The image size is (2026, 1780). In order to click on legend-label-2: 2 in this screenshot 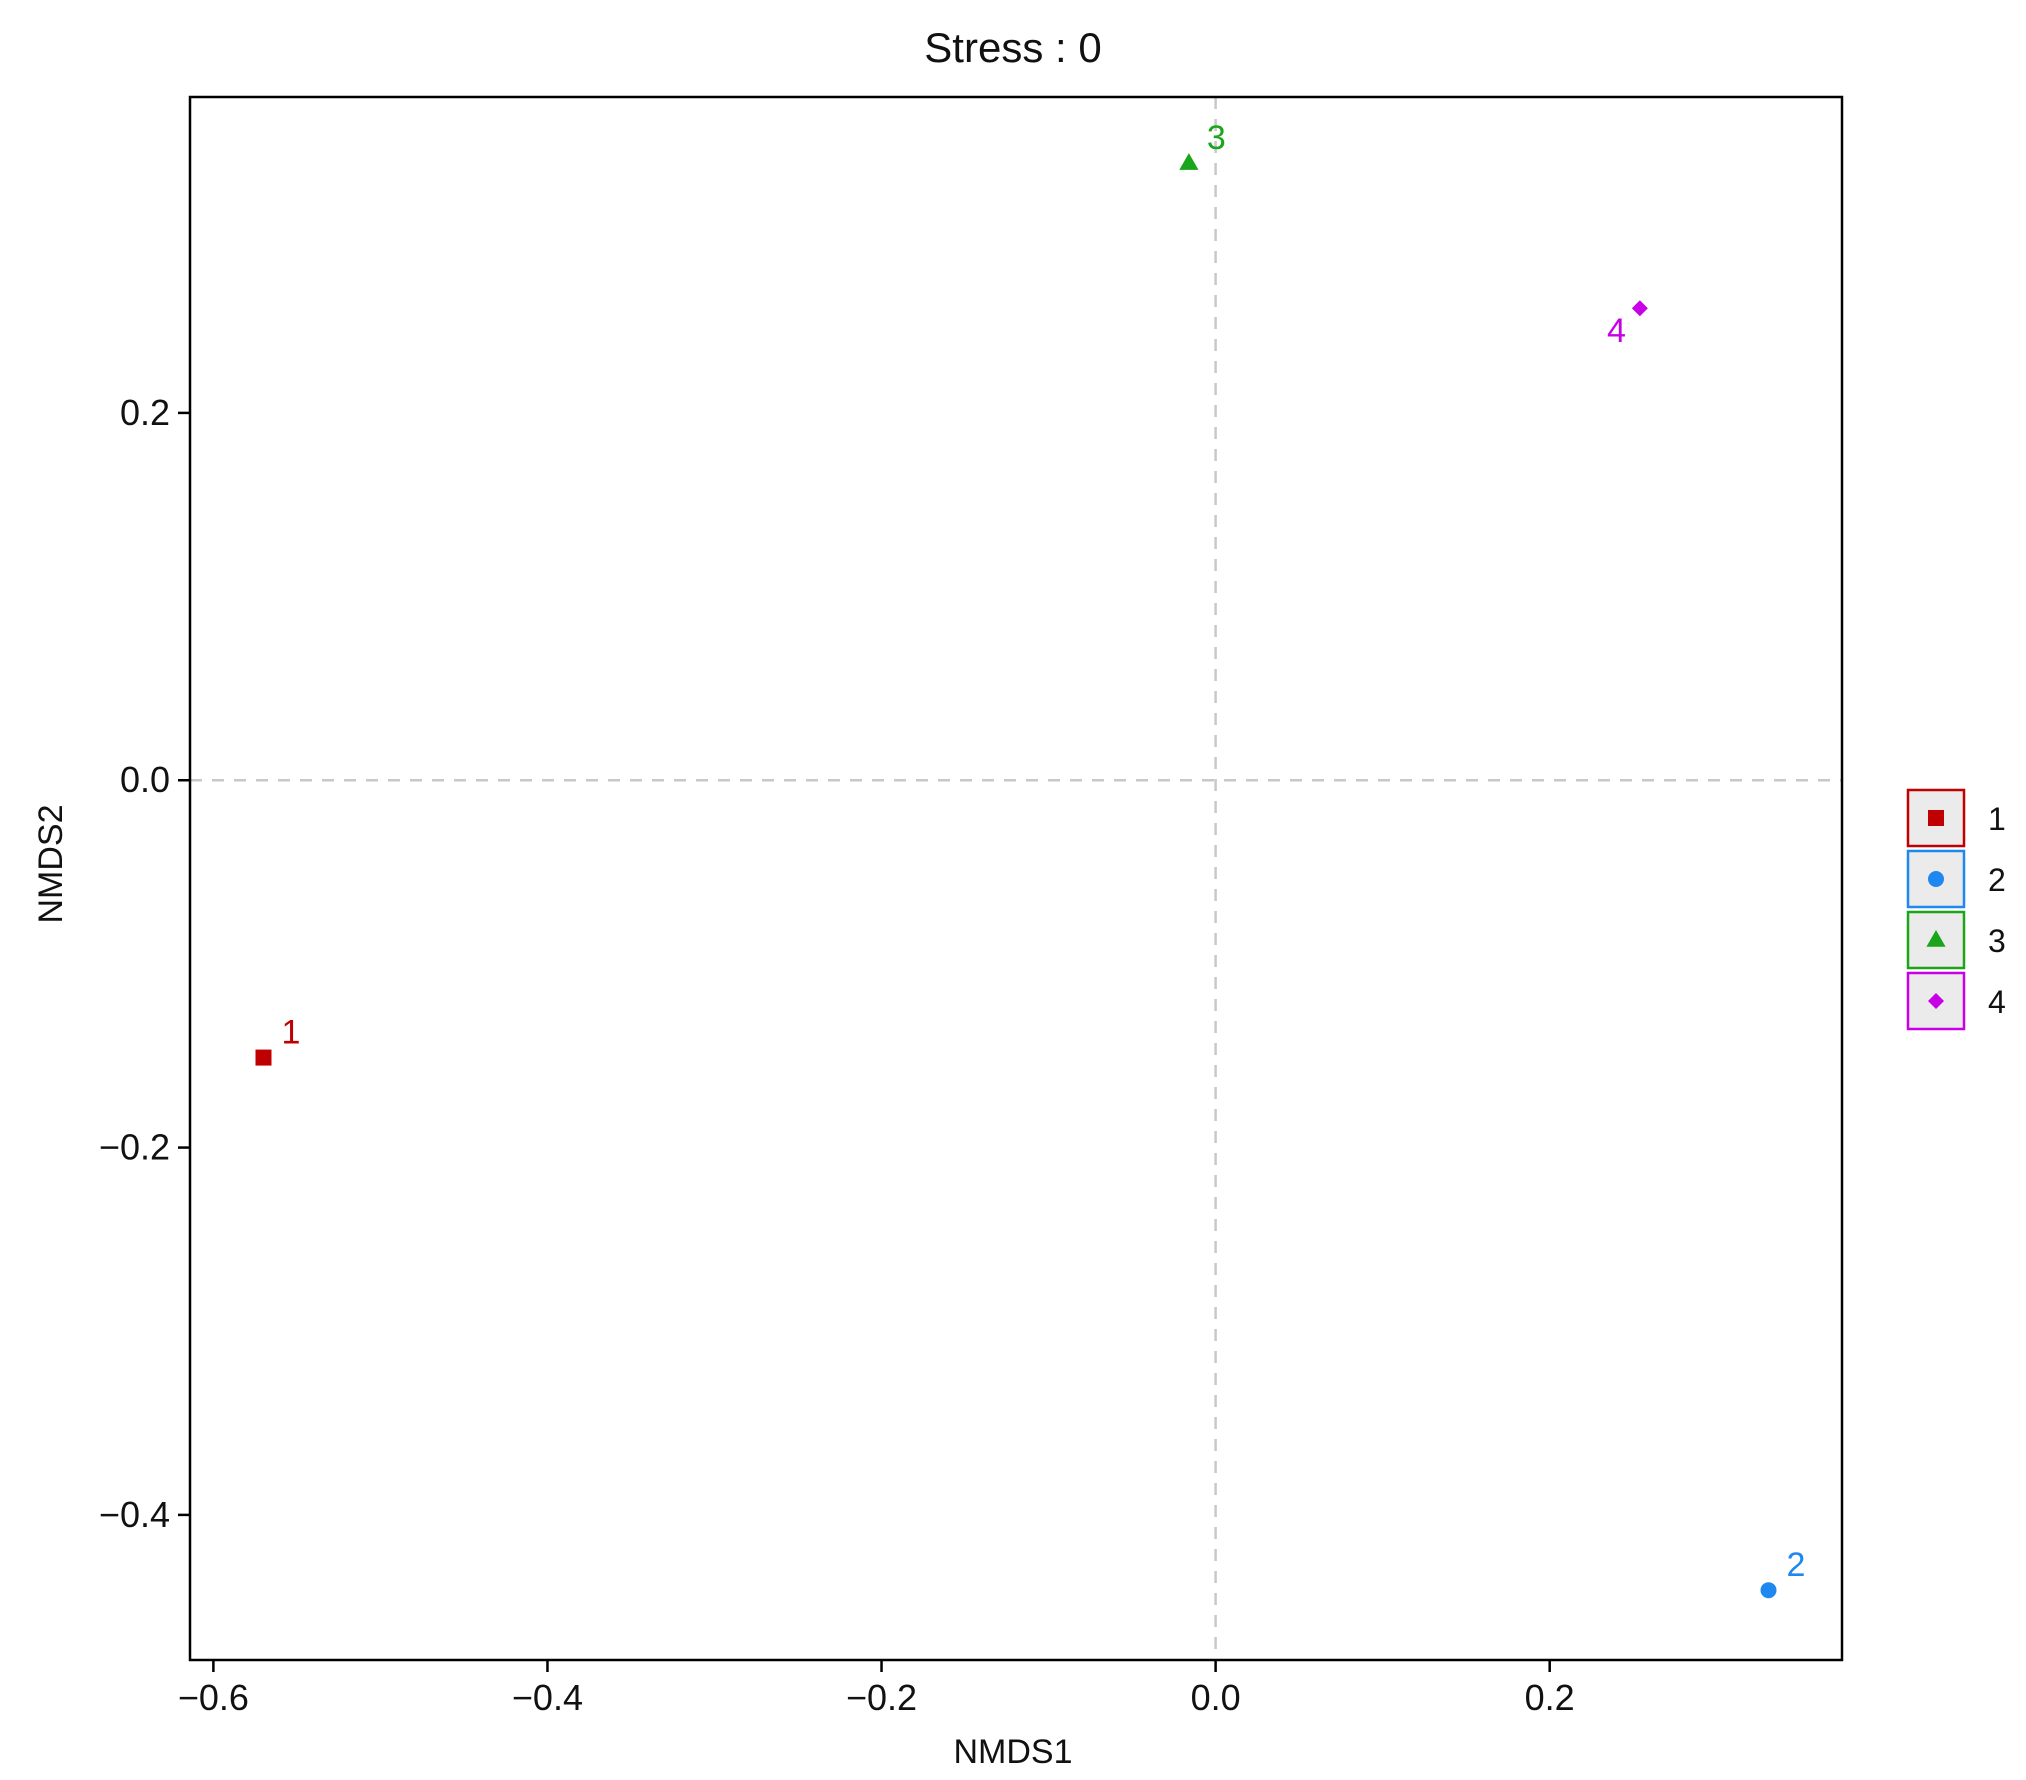, I will do `click(1997, 880)`.